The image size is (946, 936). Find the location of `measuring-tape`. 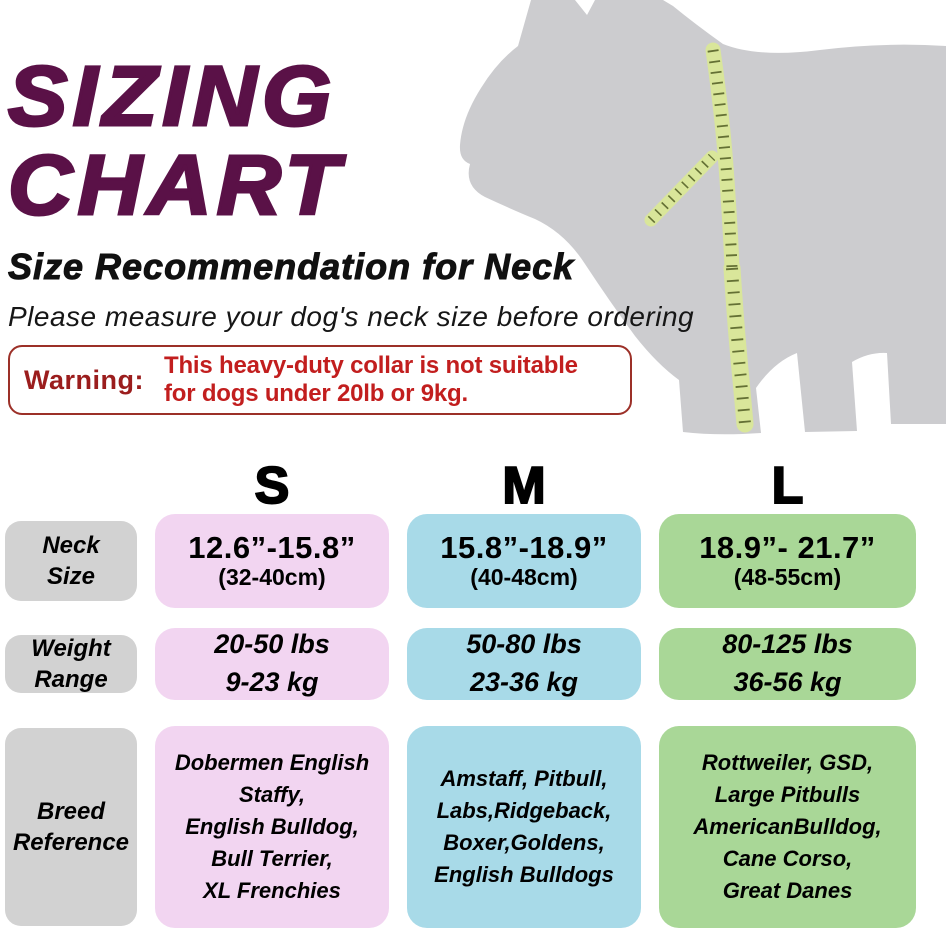

measuring-tape is located at coordinates (699, 237).